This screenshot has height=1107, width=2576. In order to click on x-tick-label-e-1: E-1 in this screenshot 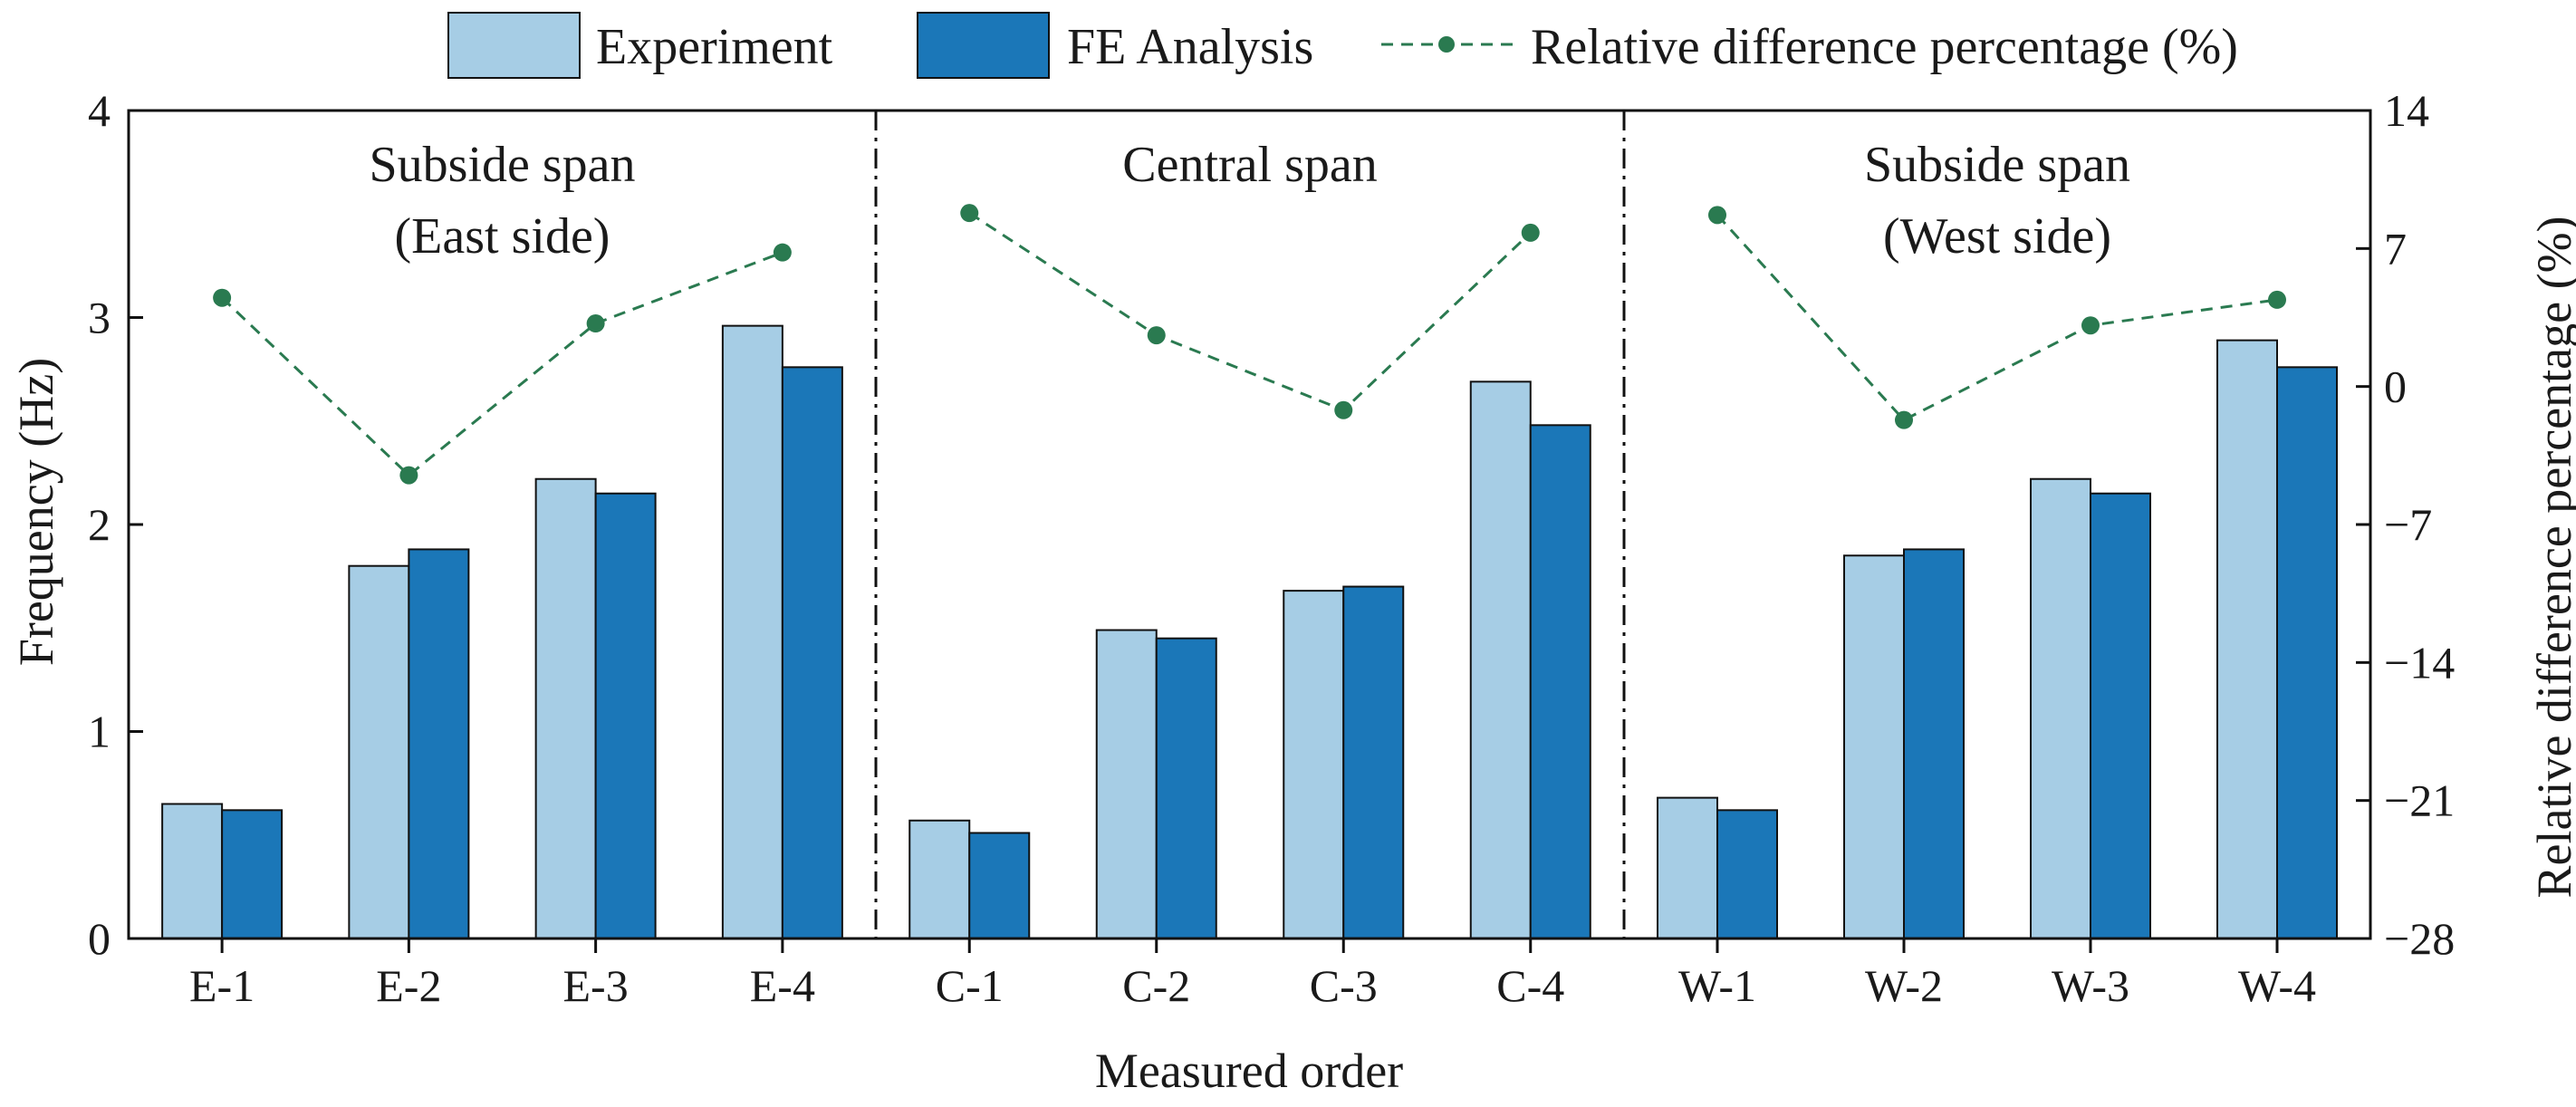, I will do `click(222, 985)`.